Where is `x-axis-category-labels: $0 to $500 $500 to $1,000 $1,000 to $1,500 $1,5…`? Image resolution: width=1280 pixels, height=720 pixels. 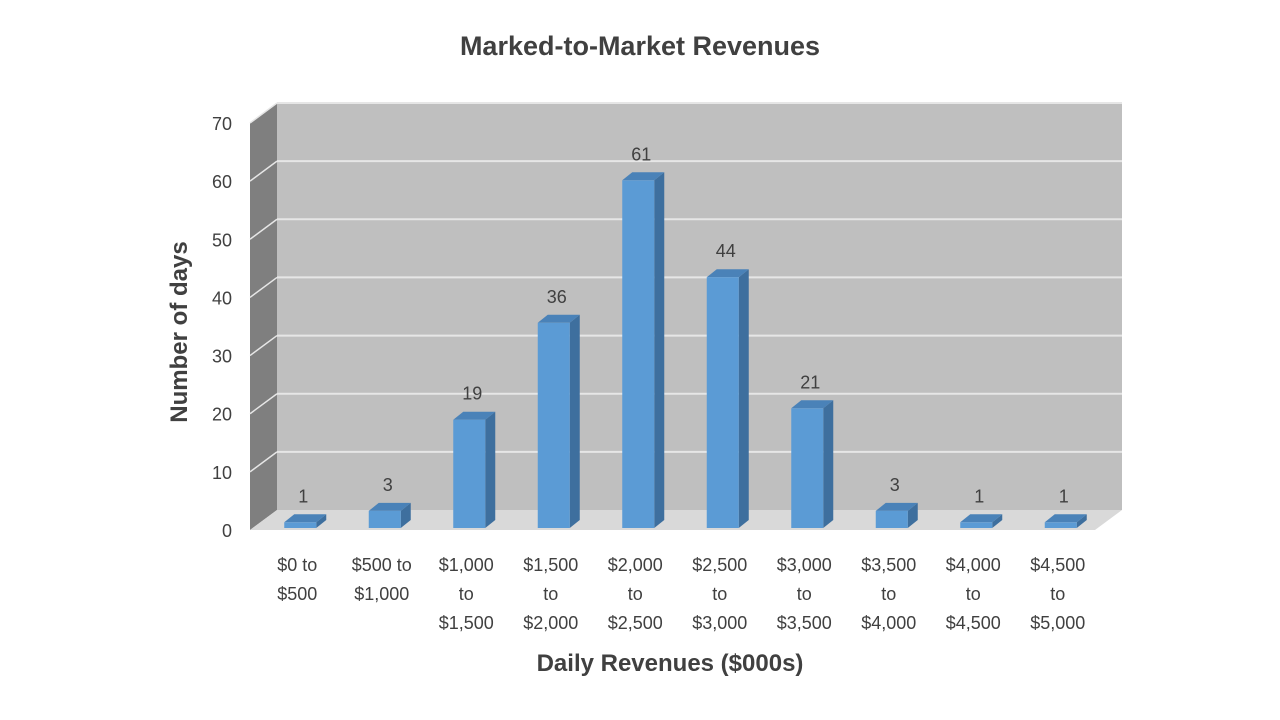
x-axis-category-labels: $0 to $500 $500 to $1,000 $1,000 to $1,500 $1,5… is located at coordinates (681, 594).